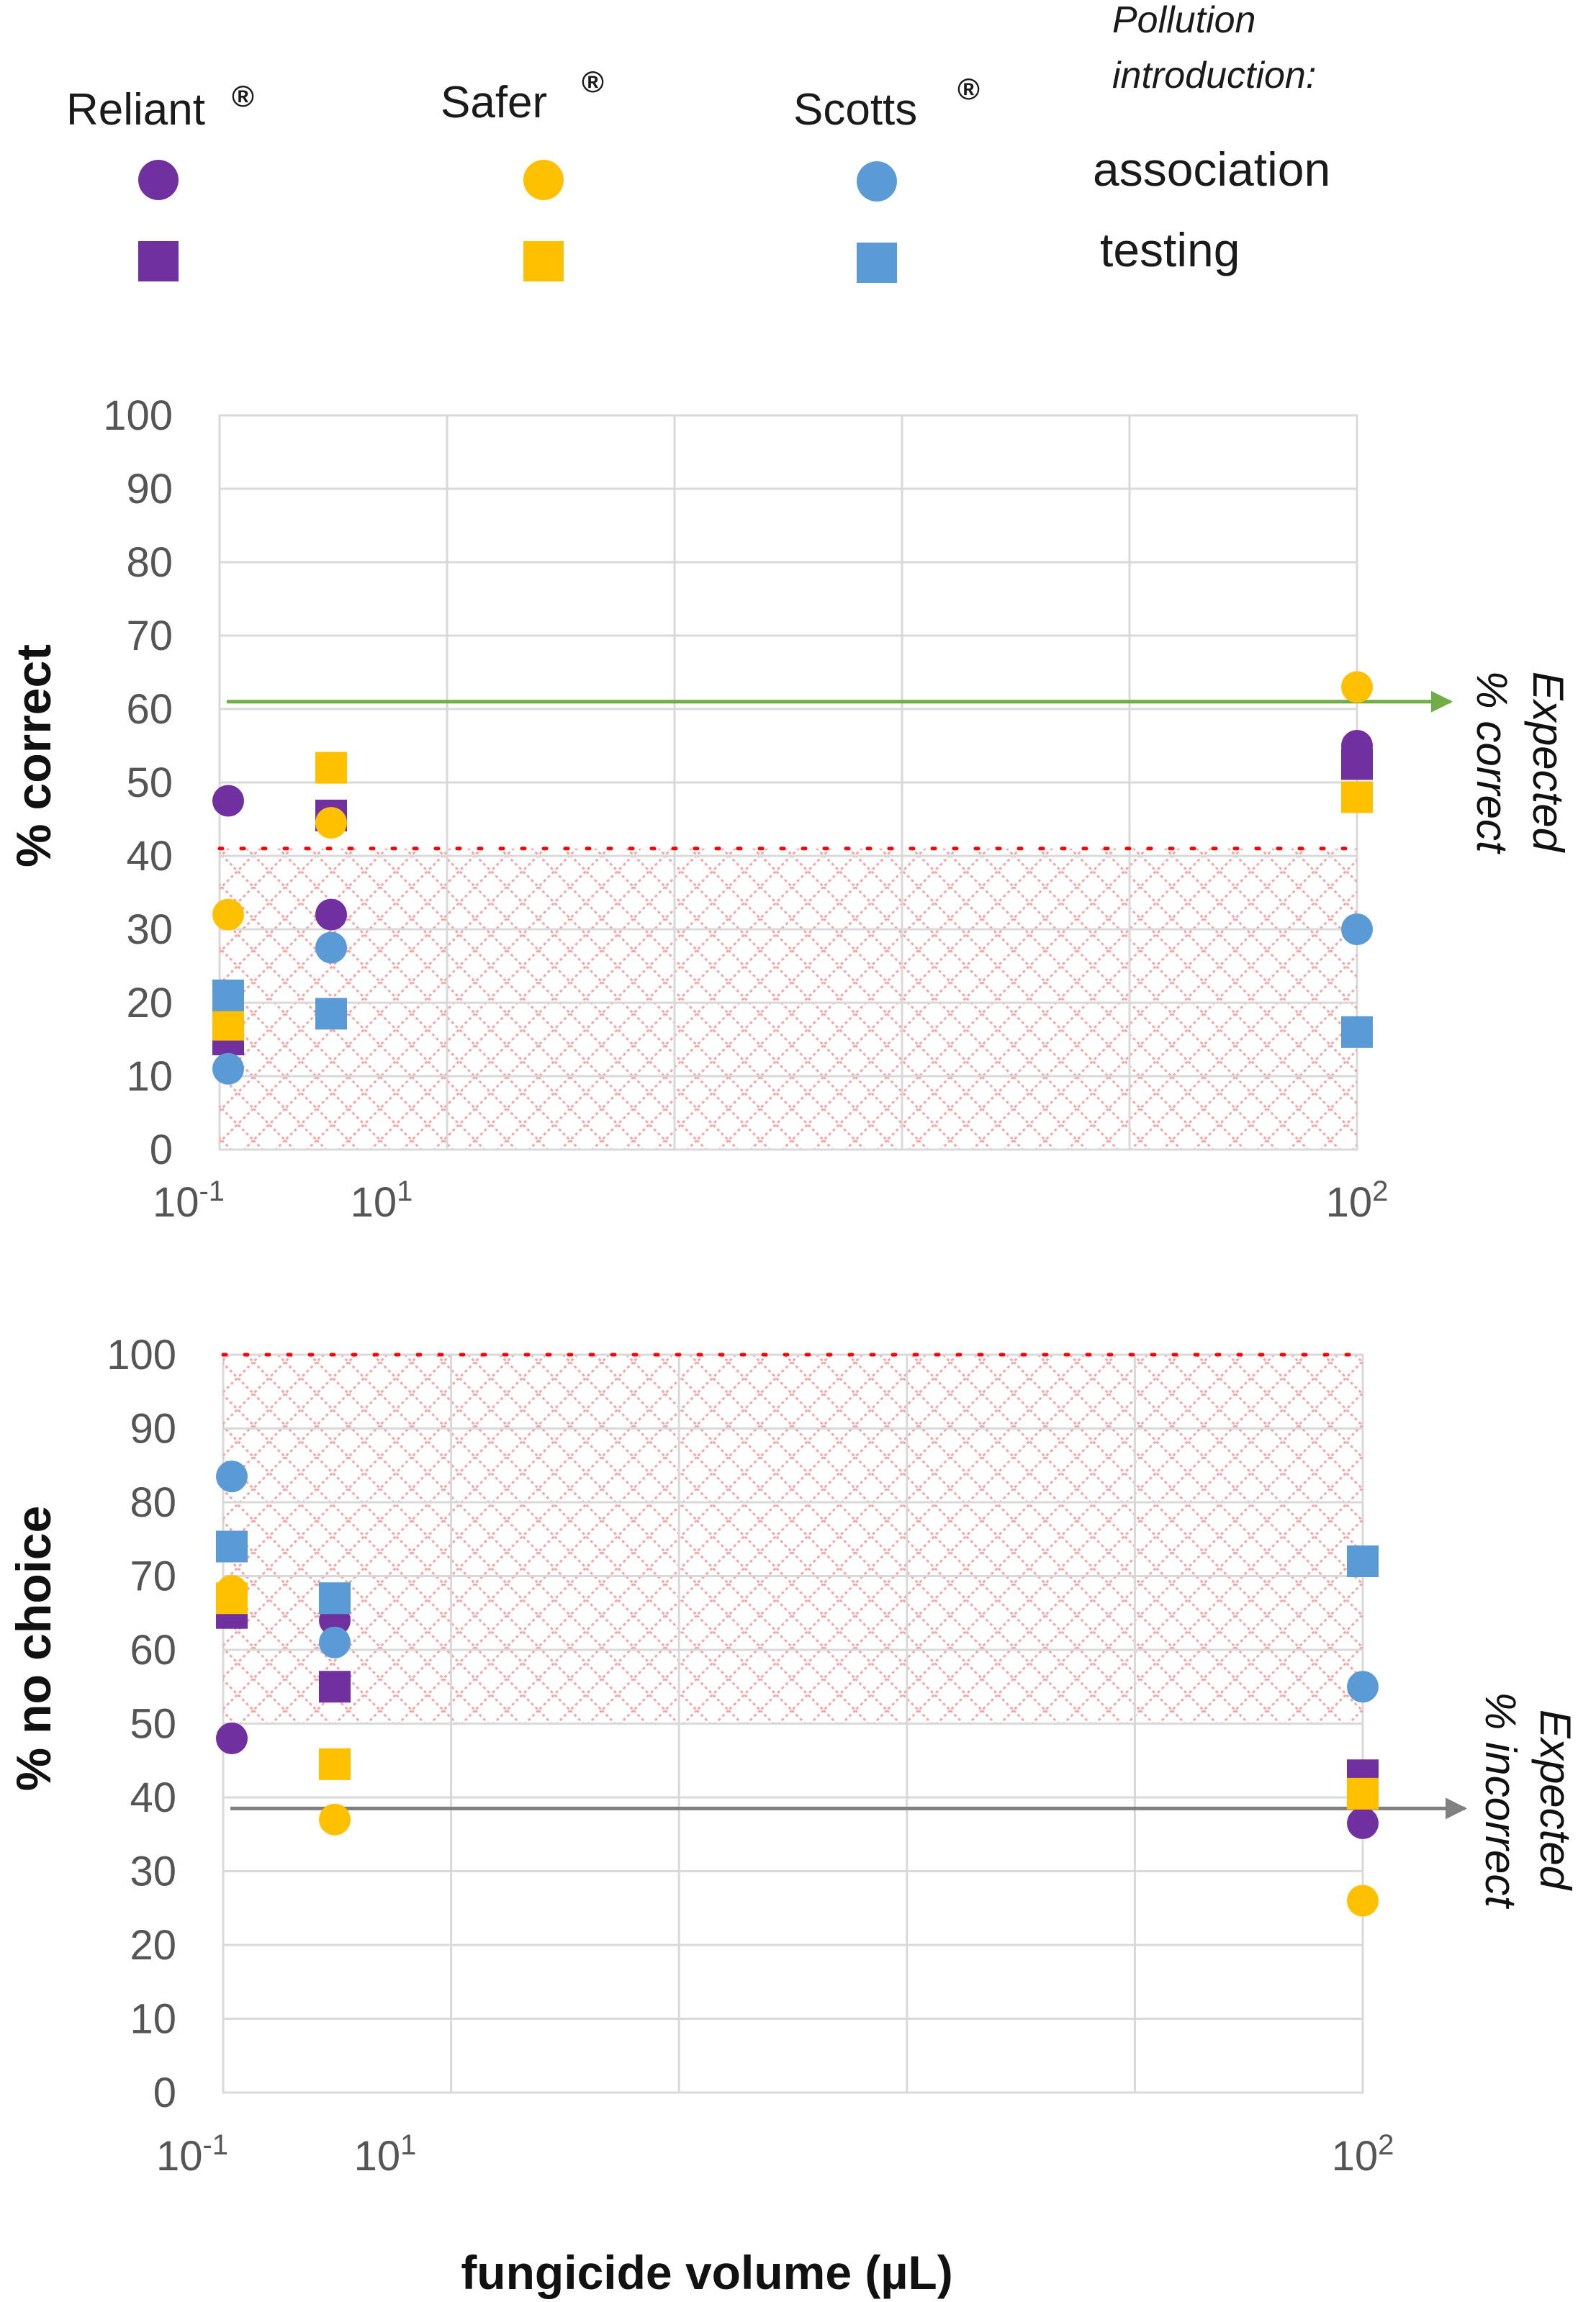 The width and height of the screenshot is (1596, 2302). Describe the element at coordinates (149, 1003) in the screenshot. I see `top-ytick-20: 20` at that location.